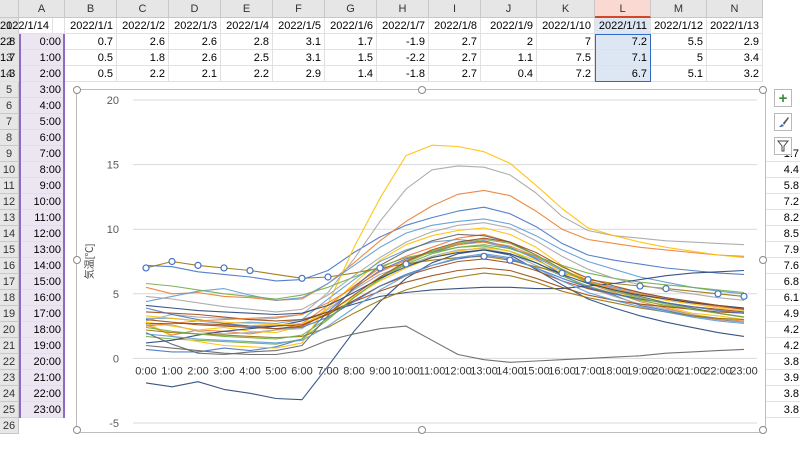 The height and width of the screenshot is (453, 800). What do you see at coordinates (781, 234) in the screenshot?
I see `temperature-cell: 8.5` at bounding box center [781, 234].